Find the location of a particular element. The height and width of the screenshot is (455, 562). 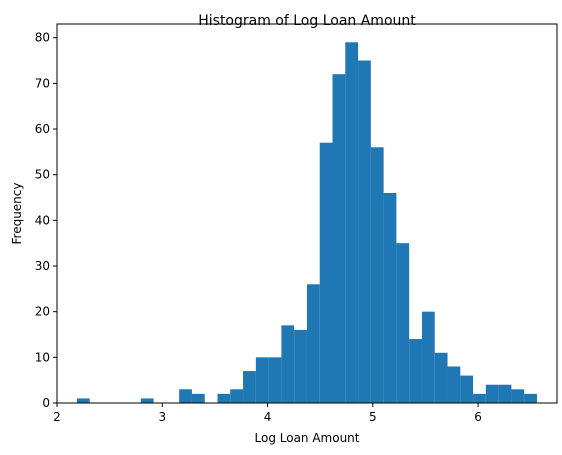

y-tick-label: 20 is located at coordinates (42, 312).